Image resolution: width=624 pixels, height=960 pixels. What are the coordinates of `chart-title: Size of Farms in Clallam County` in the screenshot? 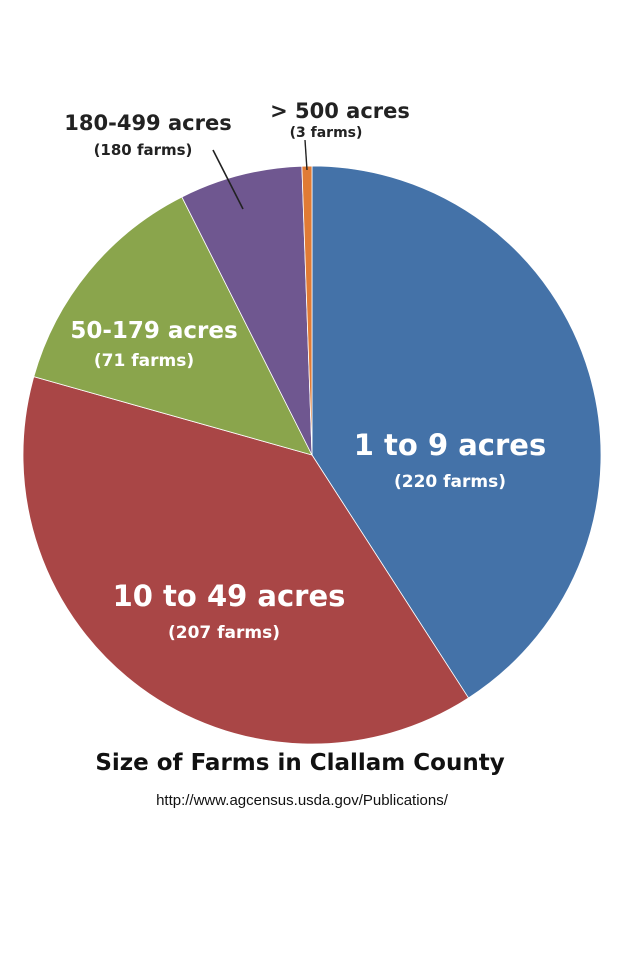 It's located at (300, 763).